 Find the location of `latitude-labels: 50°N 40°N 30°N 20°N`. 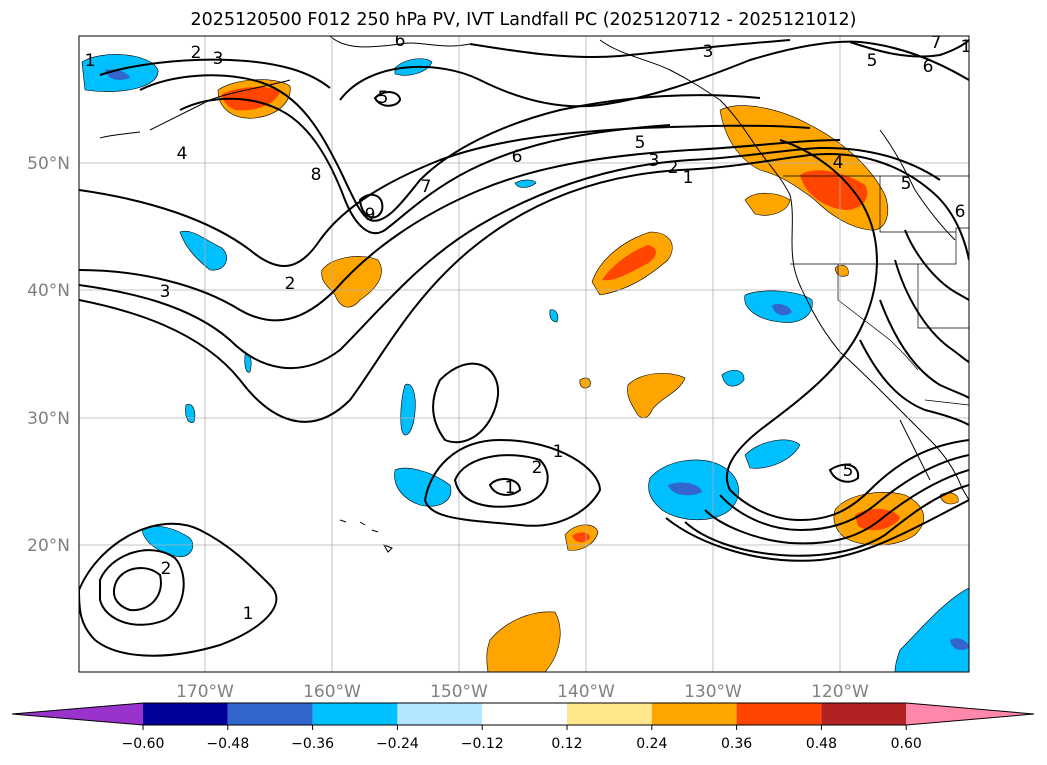

latitude-labels: 50°N 40°N 30°N 20°N is located at coordinates (48, 355).